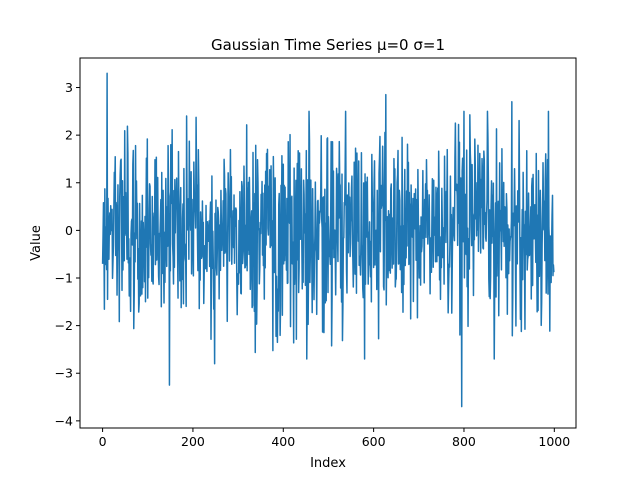 The image size is (640, 480). Describe the element at coordinates (374, 441) in the screenshot. I see `x-tick-label: 600` at that location.